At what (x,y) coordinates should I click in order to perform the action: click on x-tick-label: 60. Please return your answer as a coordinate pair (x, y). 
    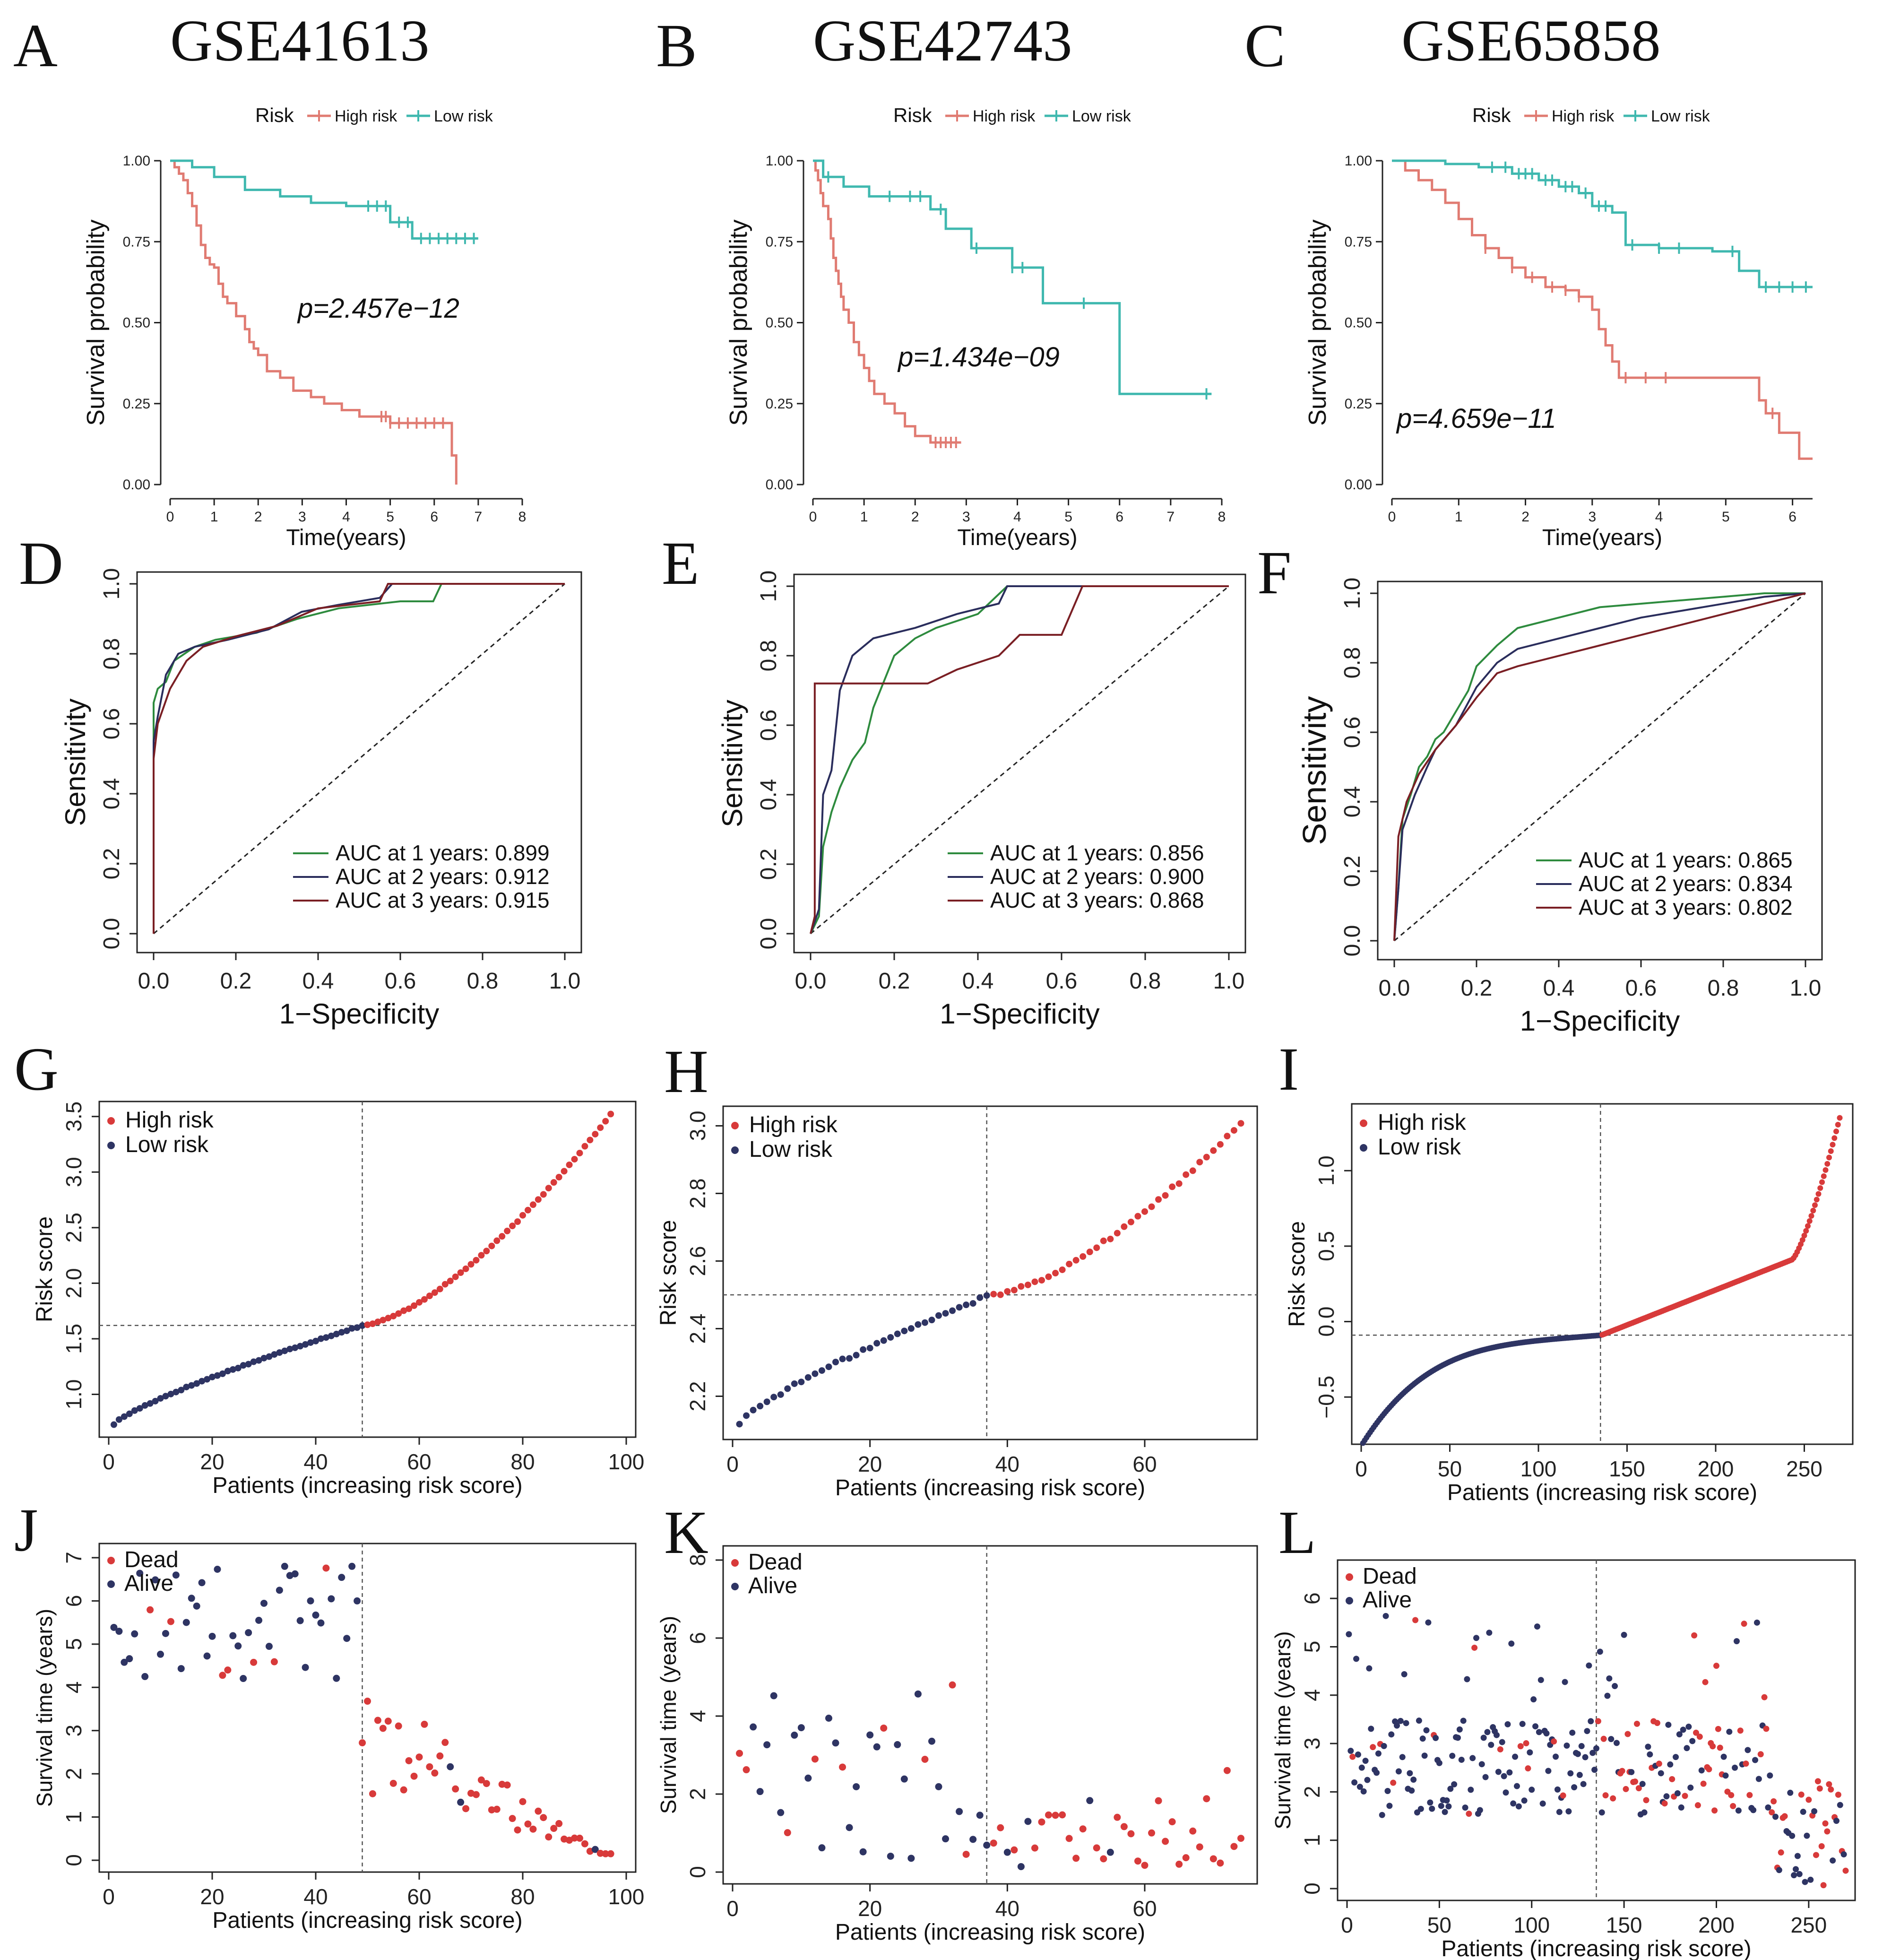
    Looking at the image, I should click on (1144, 1909).